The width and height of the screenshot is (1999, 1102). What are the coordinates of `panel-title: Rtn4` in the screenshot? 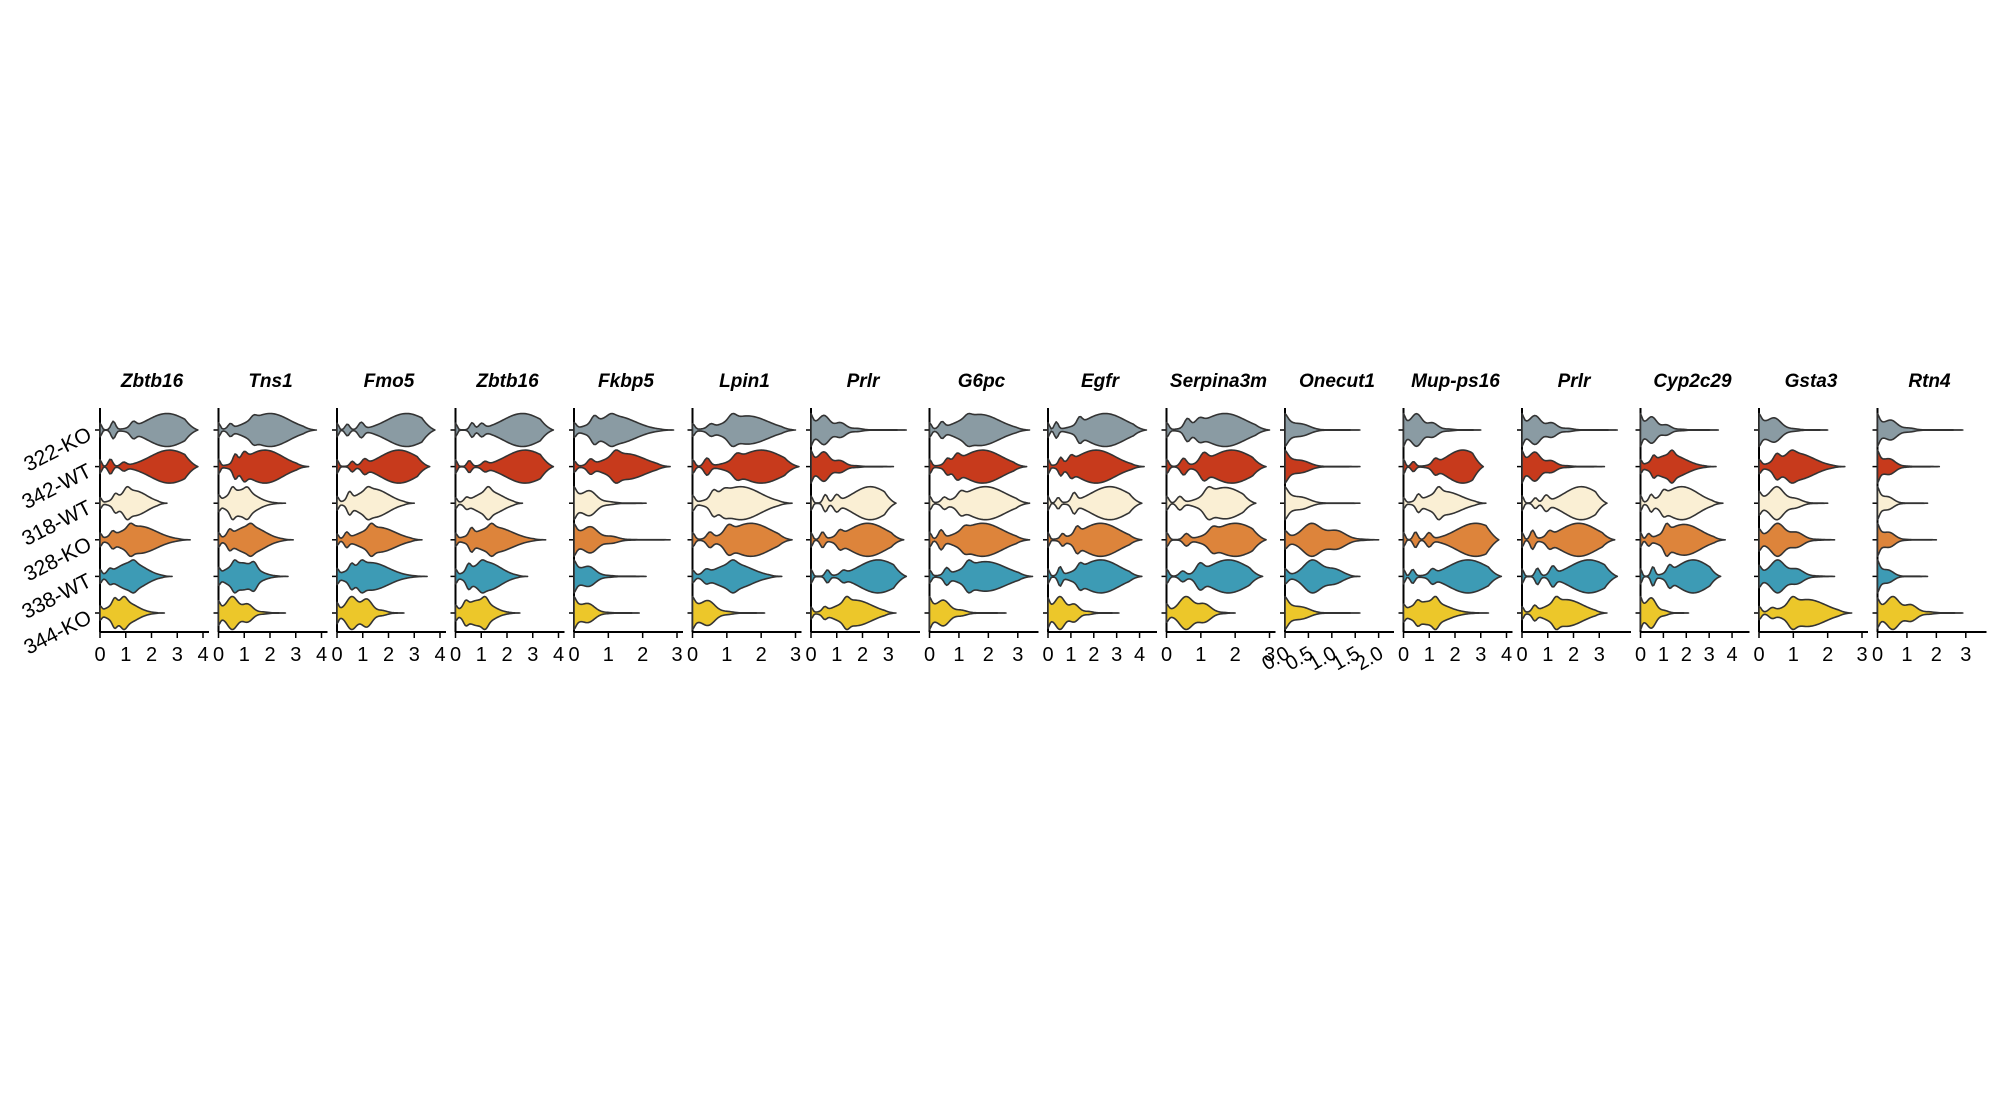 It's located at (1929, 381).